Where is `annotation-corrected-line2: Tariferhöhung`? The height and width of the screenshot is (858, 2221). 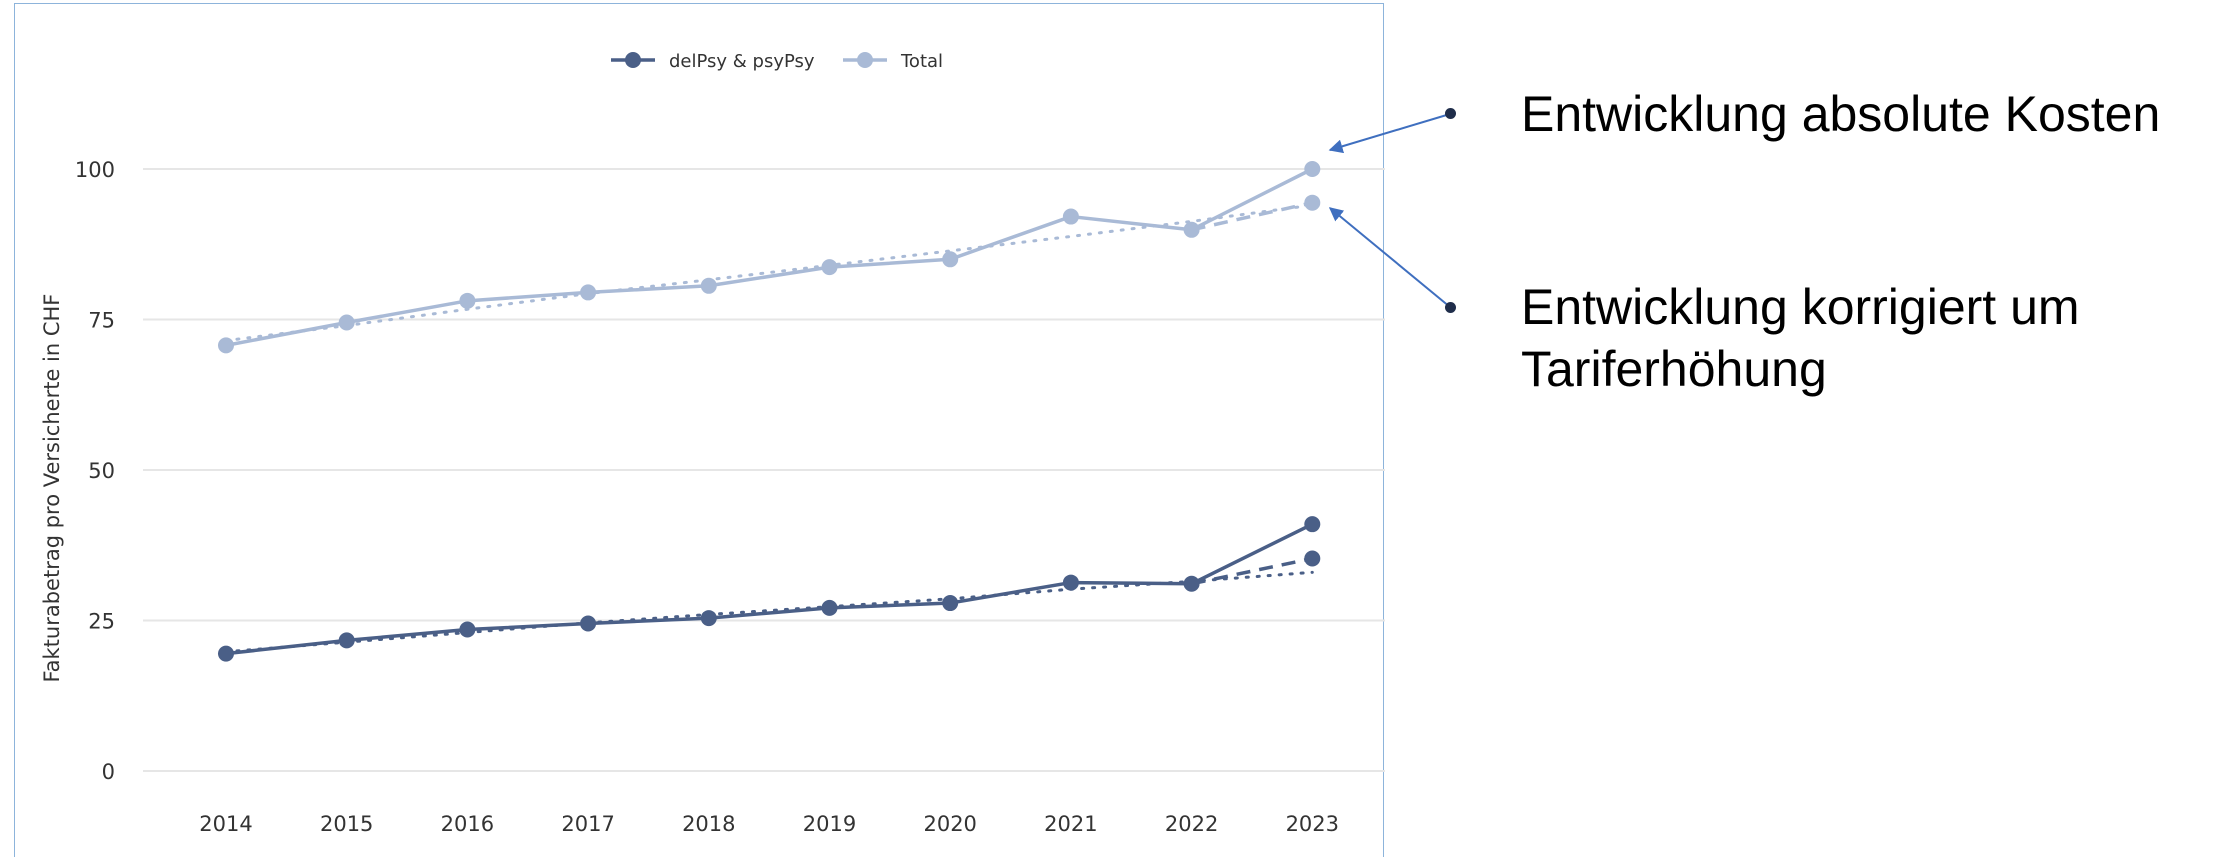
annotation-corrected-line2: Tariferhöhung is located at coordinates (1674, 369).